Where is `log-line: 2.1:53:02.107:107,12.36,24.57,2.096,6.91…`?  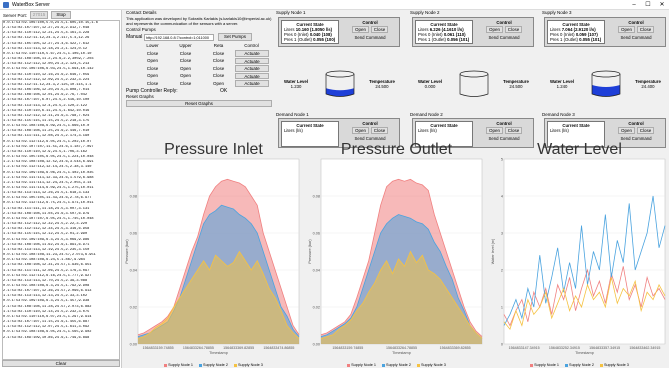
log-line: 2.1:53:02.107:107,12.36,24.57,2.096,6.91… is located at coordinates (47, 291).